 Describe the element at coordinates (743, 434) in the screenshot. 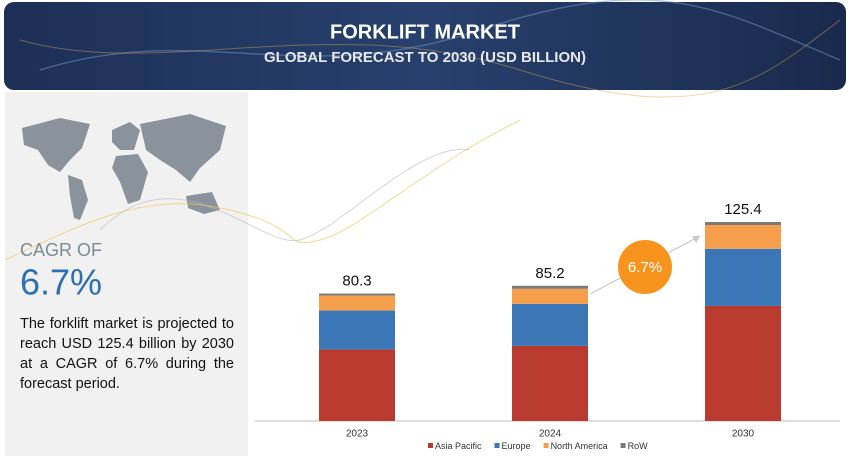

I see `x-tick-label: 2030` at that location.